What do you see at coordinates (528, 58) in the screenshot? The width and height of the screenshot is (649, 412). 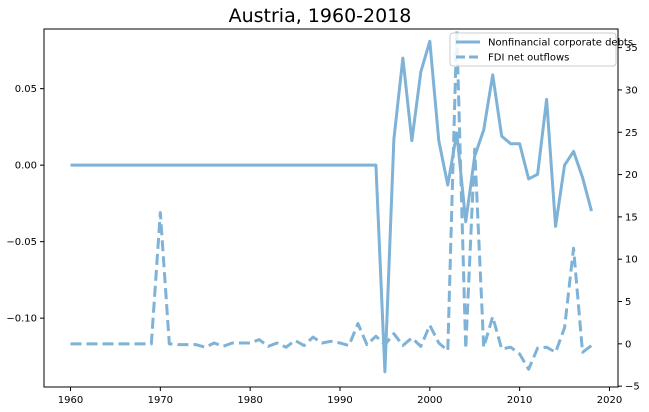 I see `legend-label: FDI net outflows` at bounding box center [528, 58].